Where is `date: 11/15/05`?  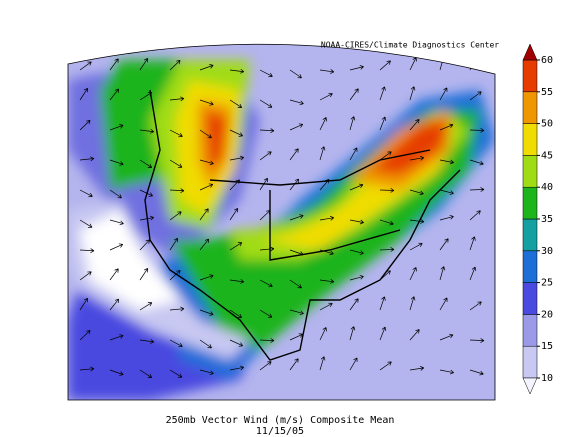
date: 11/15/05 is located at coordinates (280, 431).